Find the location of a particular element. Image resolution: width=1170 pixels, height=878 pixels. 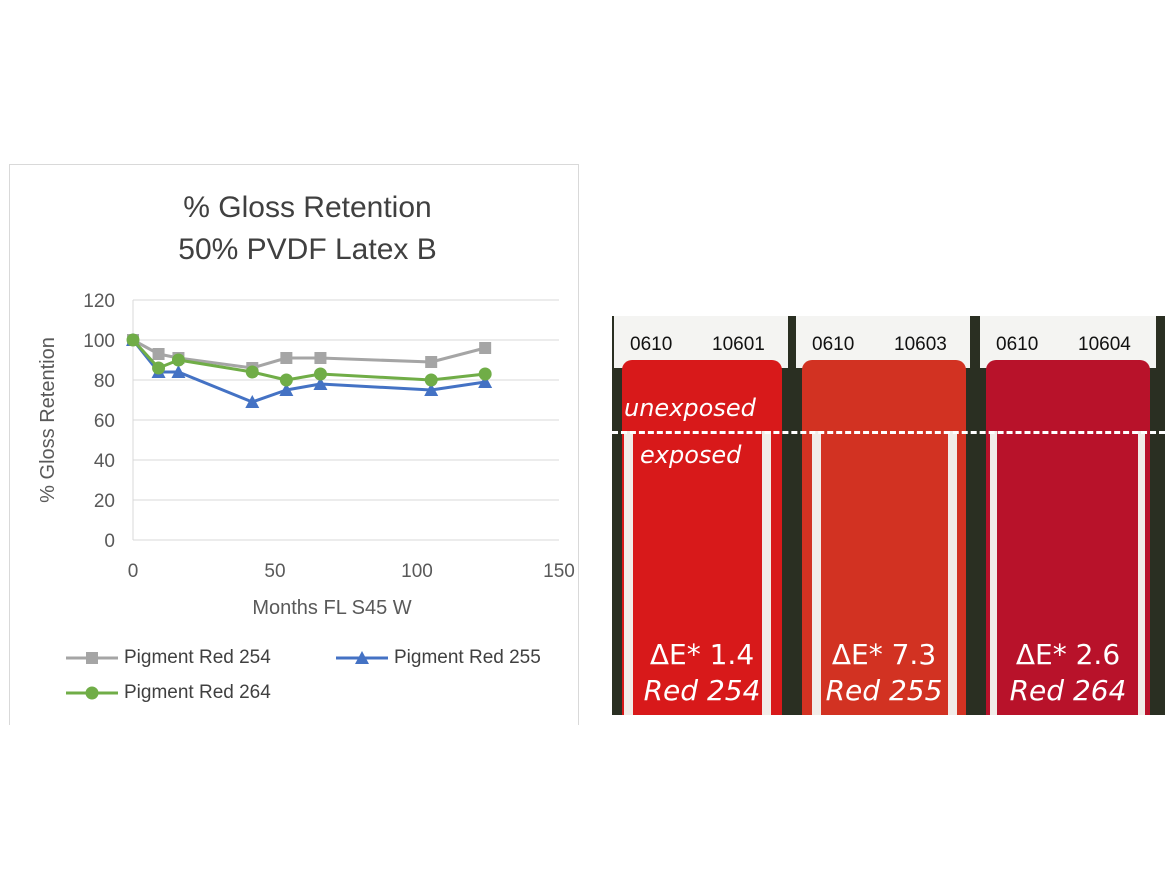

legend-marker-square-icon is located at coordinates (92, 658).